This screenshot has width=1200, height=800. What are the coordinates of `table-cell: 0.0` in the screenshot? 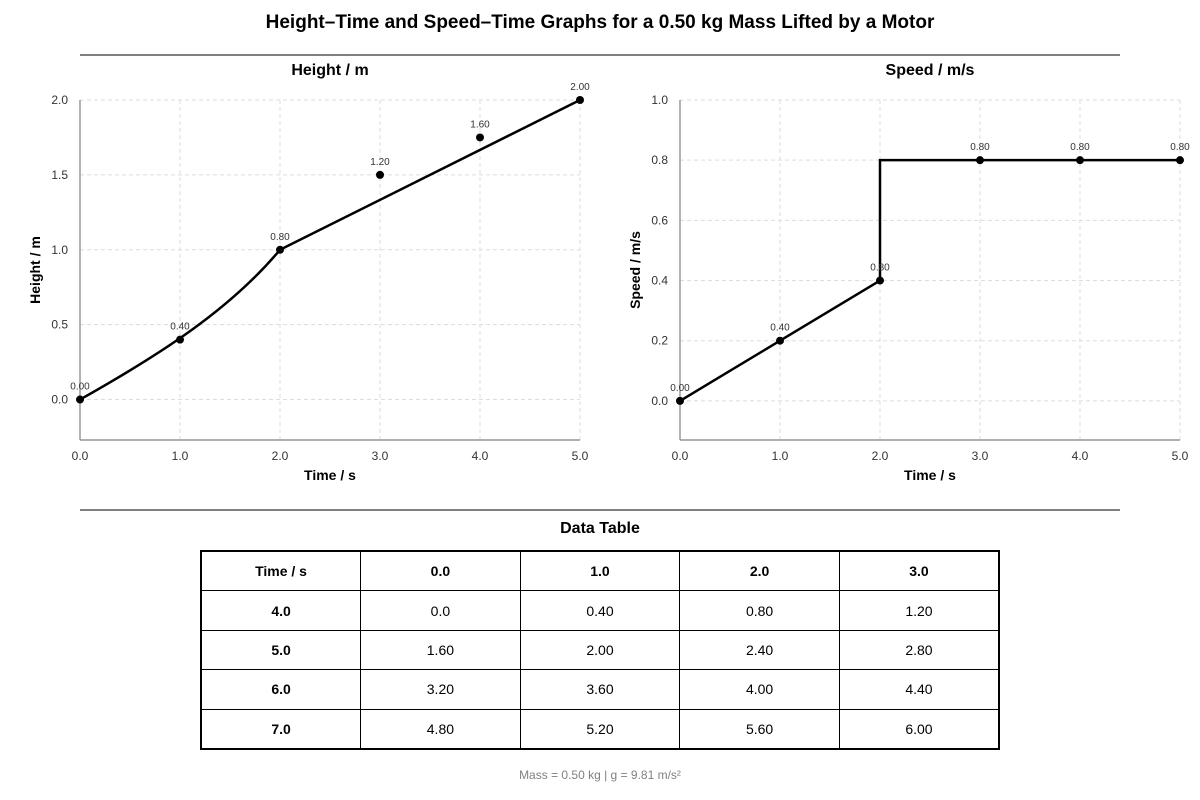 It's located at (440, 610).